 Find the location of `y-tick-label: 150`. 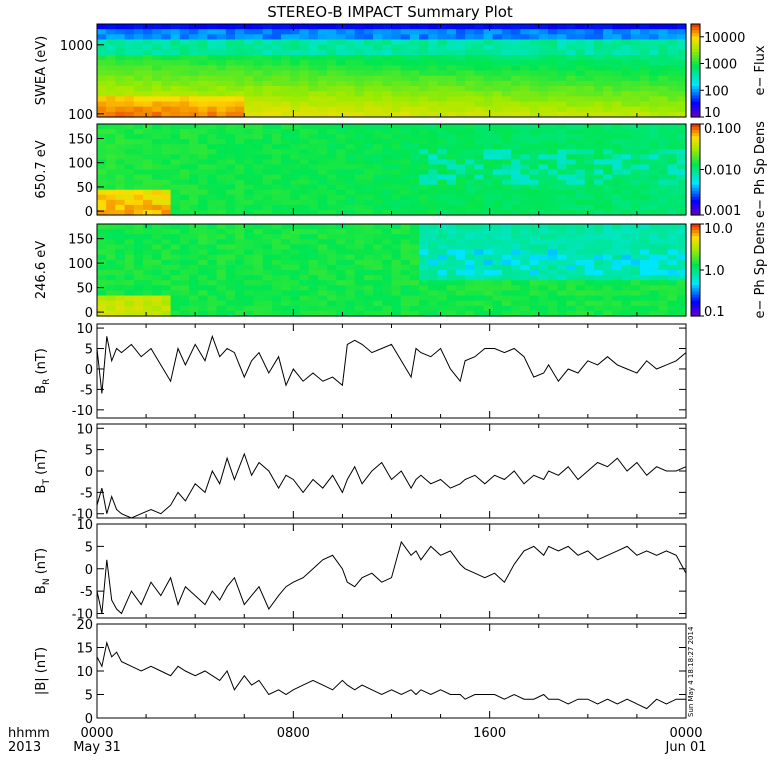

y-tick-label: 150 is located at coordinates (80, 140).